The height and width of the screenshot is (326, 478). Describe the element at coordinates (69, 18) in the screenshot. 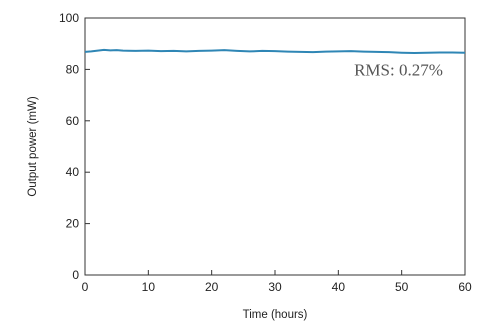

I see `y-tick-label: 100` at that location.